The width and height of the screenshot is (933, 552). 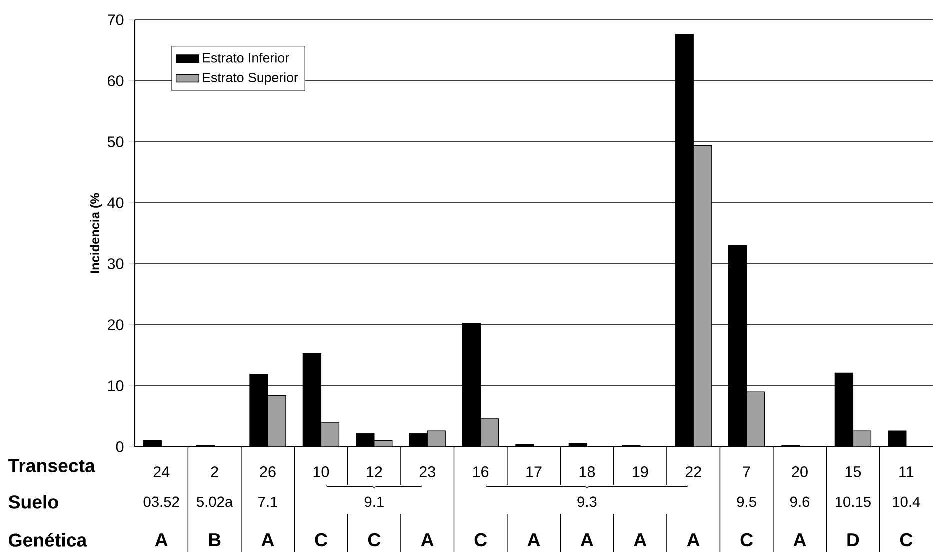 What do you see at coordinates (268, 472) in the screenshot?
I see `x-tick-label: 26` at bounding box center [268, 472].